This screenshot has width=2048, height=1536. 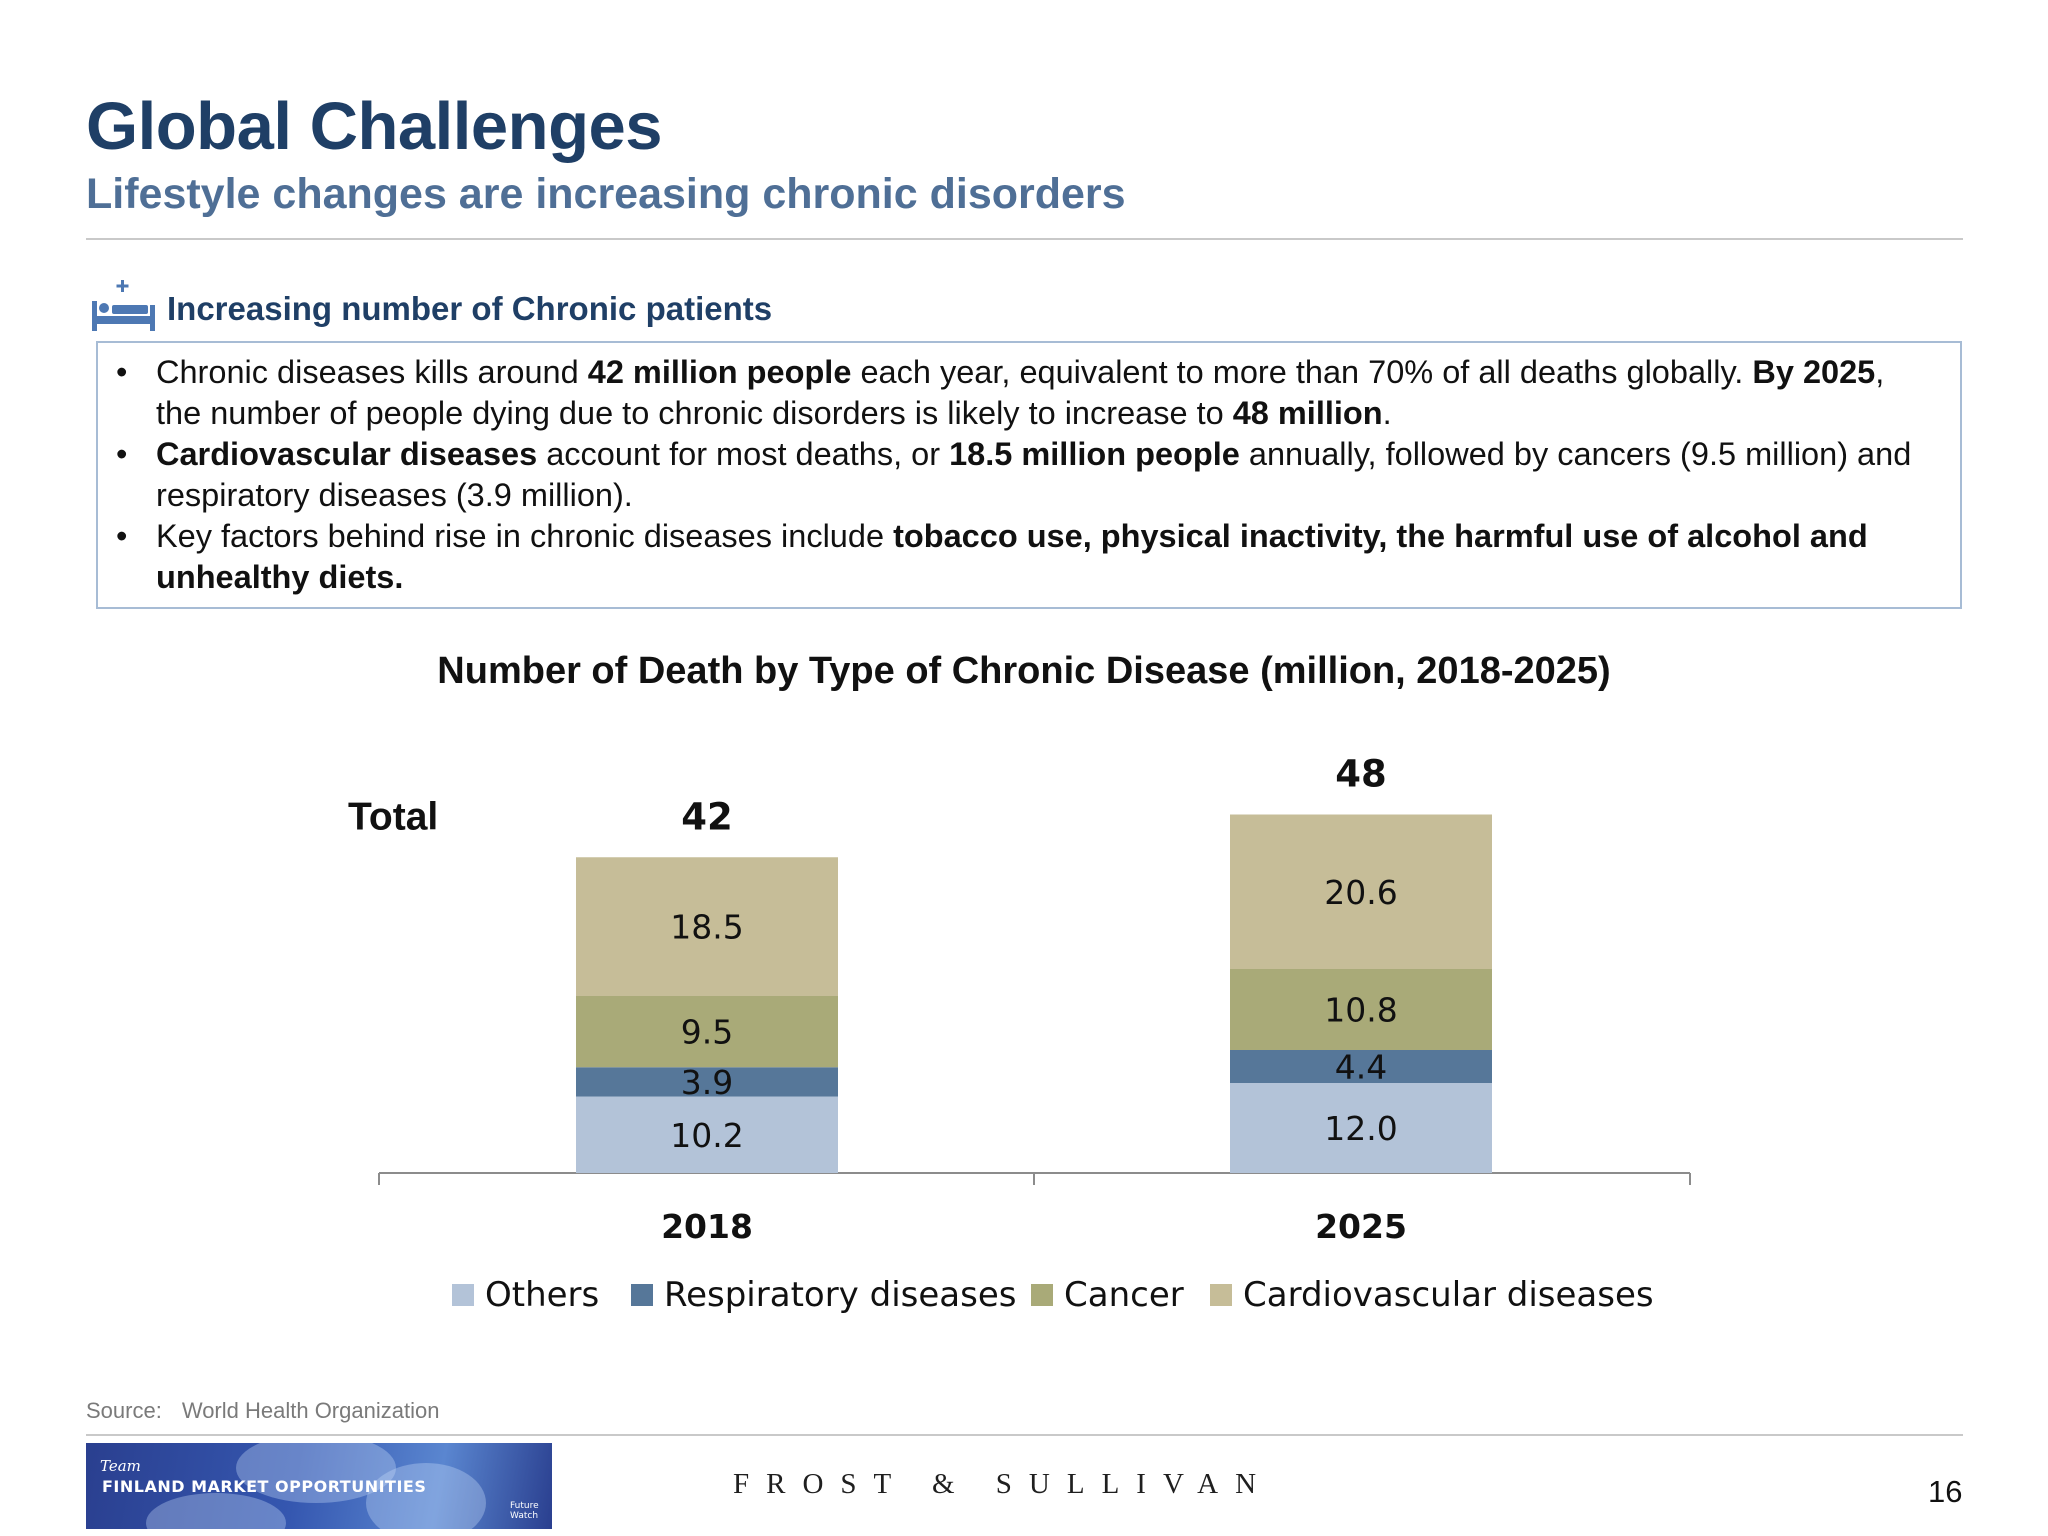 What do you see at coordinates (1361, 774) in the screenshot?
I see `total-label: 48` at bounding box center [1361, 774].